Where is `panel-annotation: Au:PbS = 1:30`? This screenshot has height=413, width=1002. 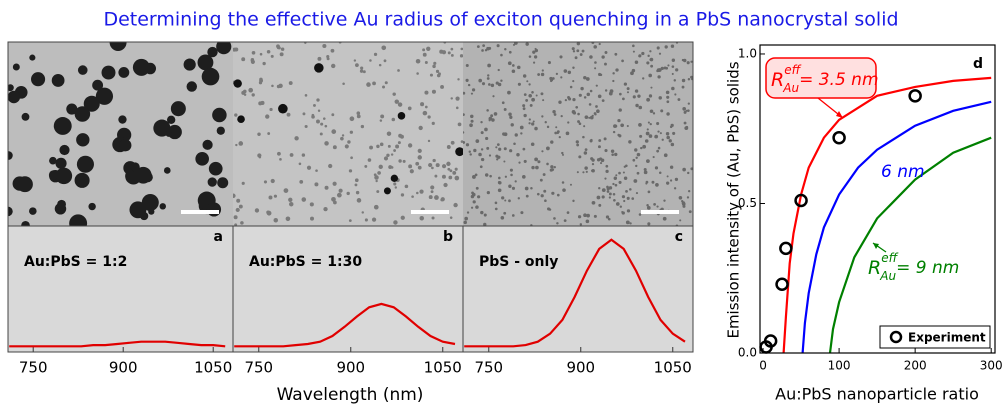 panel-annotation: Au:PbS = 1:30 is located at coordinates (305, 262).